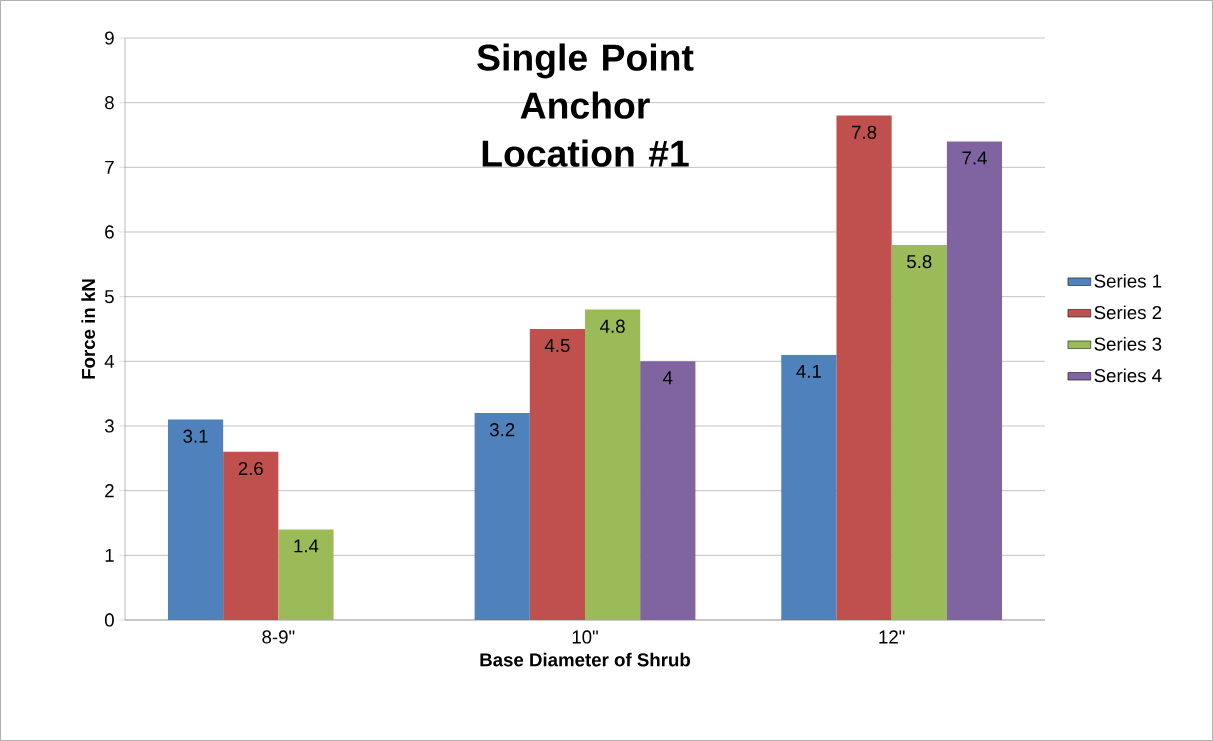 This screenshot has width=1213, height=741. Describe the element at coordinates (808, 371) in the screenshot. I see `data-label: 4.1` at that location.